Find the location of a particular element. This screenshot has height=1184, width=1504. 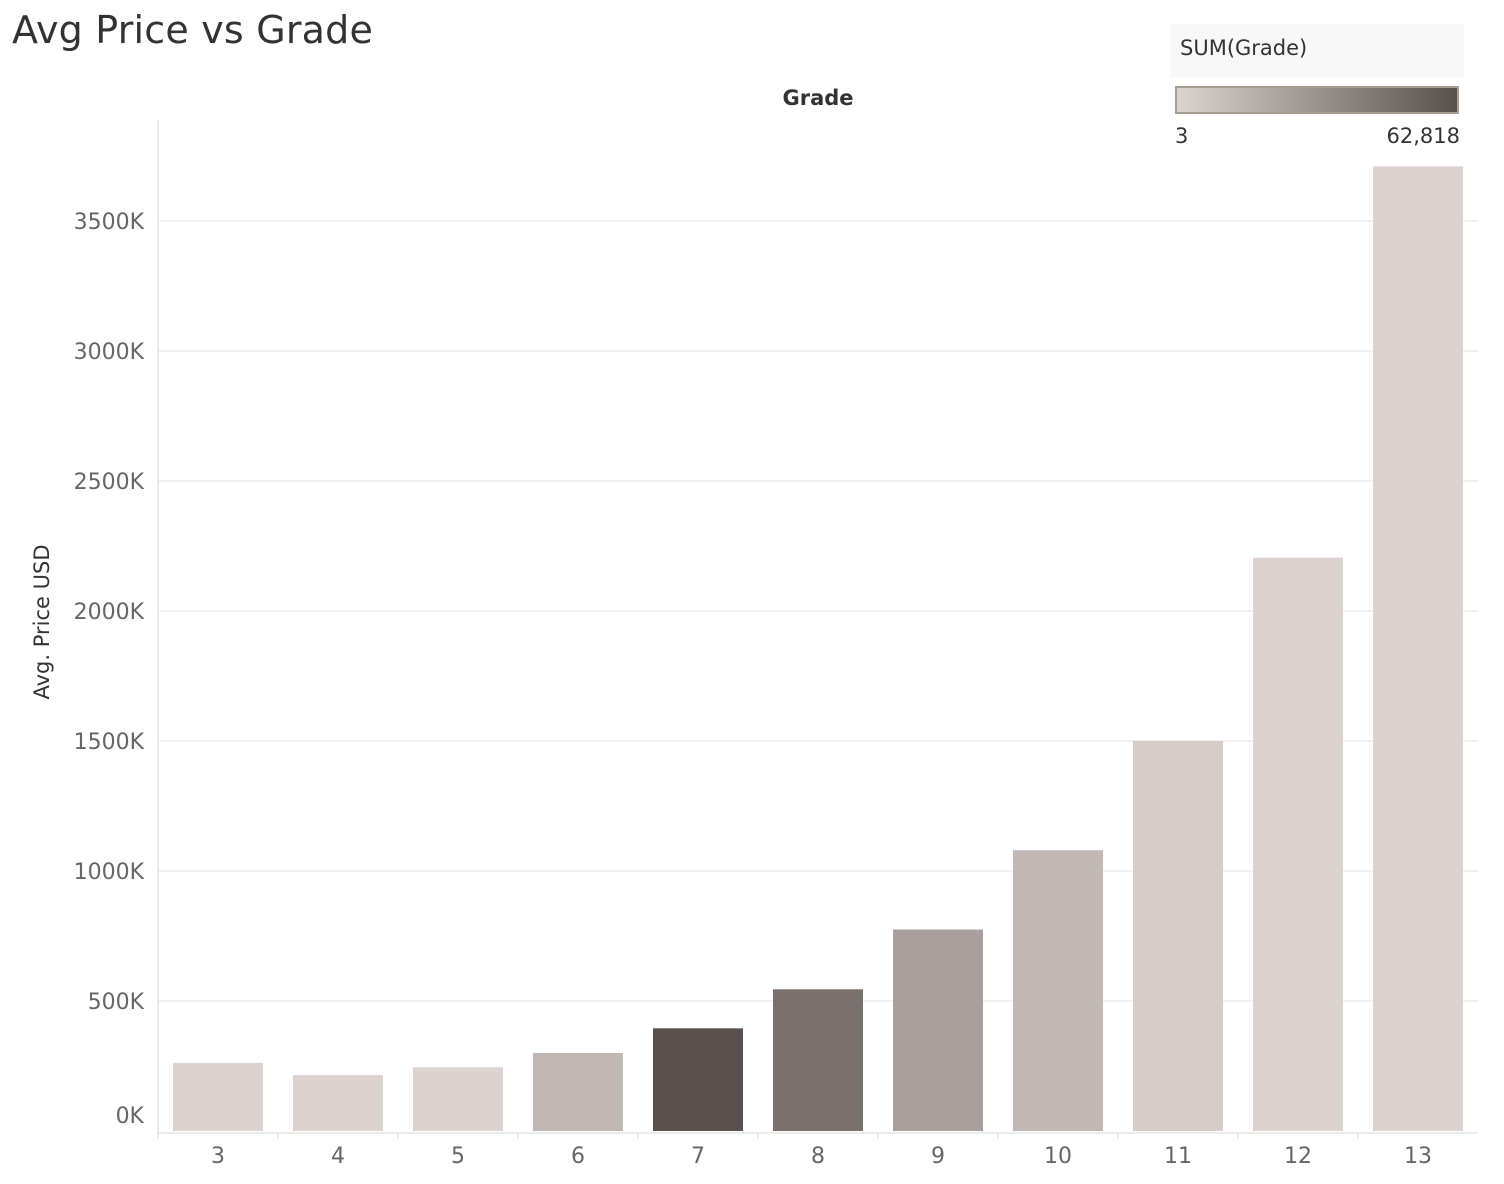

x-tick-label: 3 is located at coordinates (218, 1156).